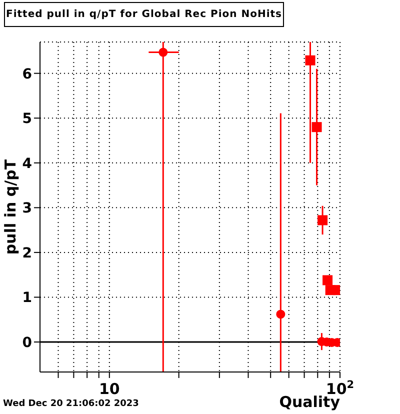  What do you see at coordinates (27, 298) in the screenshot?
I see `y-tick-label: 1` at bounding box center [27, 298].